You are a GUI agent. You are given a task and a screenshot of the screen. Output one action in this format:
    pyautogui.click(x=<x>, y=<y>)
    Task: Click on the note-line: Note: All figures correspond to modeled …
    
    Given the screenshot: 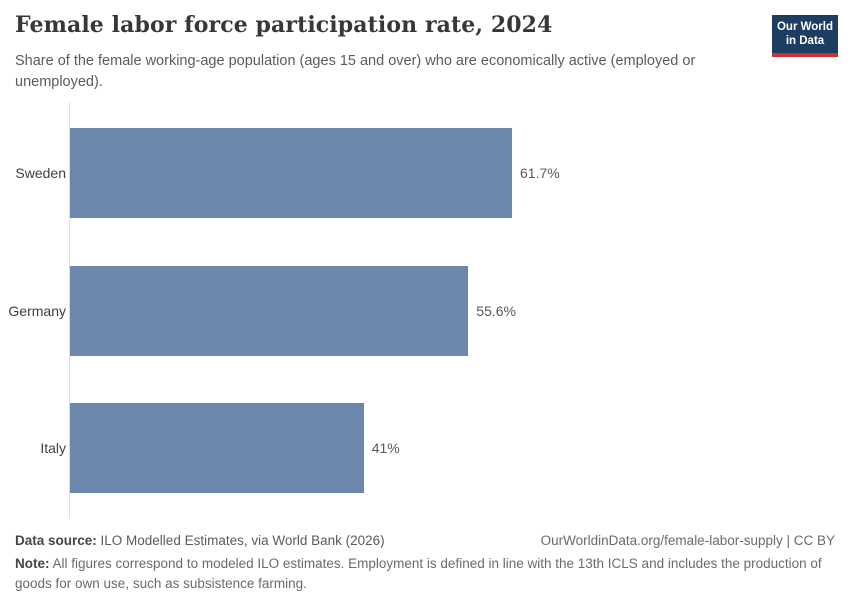 What is the action you would take?
    pyautogui.click(x=421, y=574)
    